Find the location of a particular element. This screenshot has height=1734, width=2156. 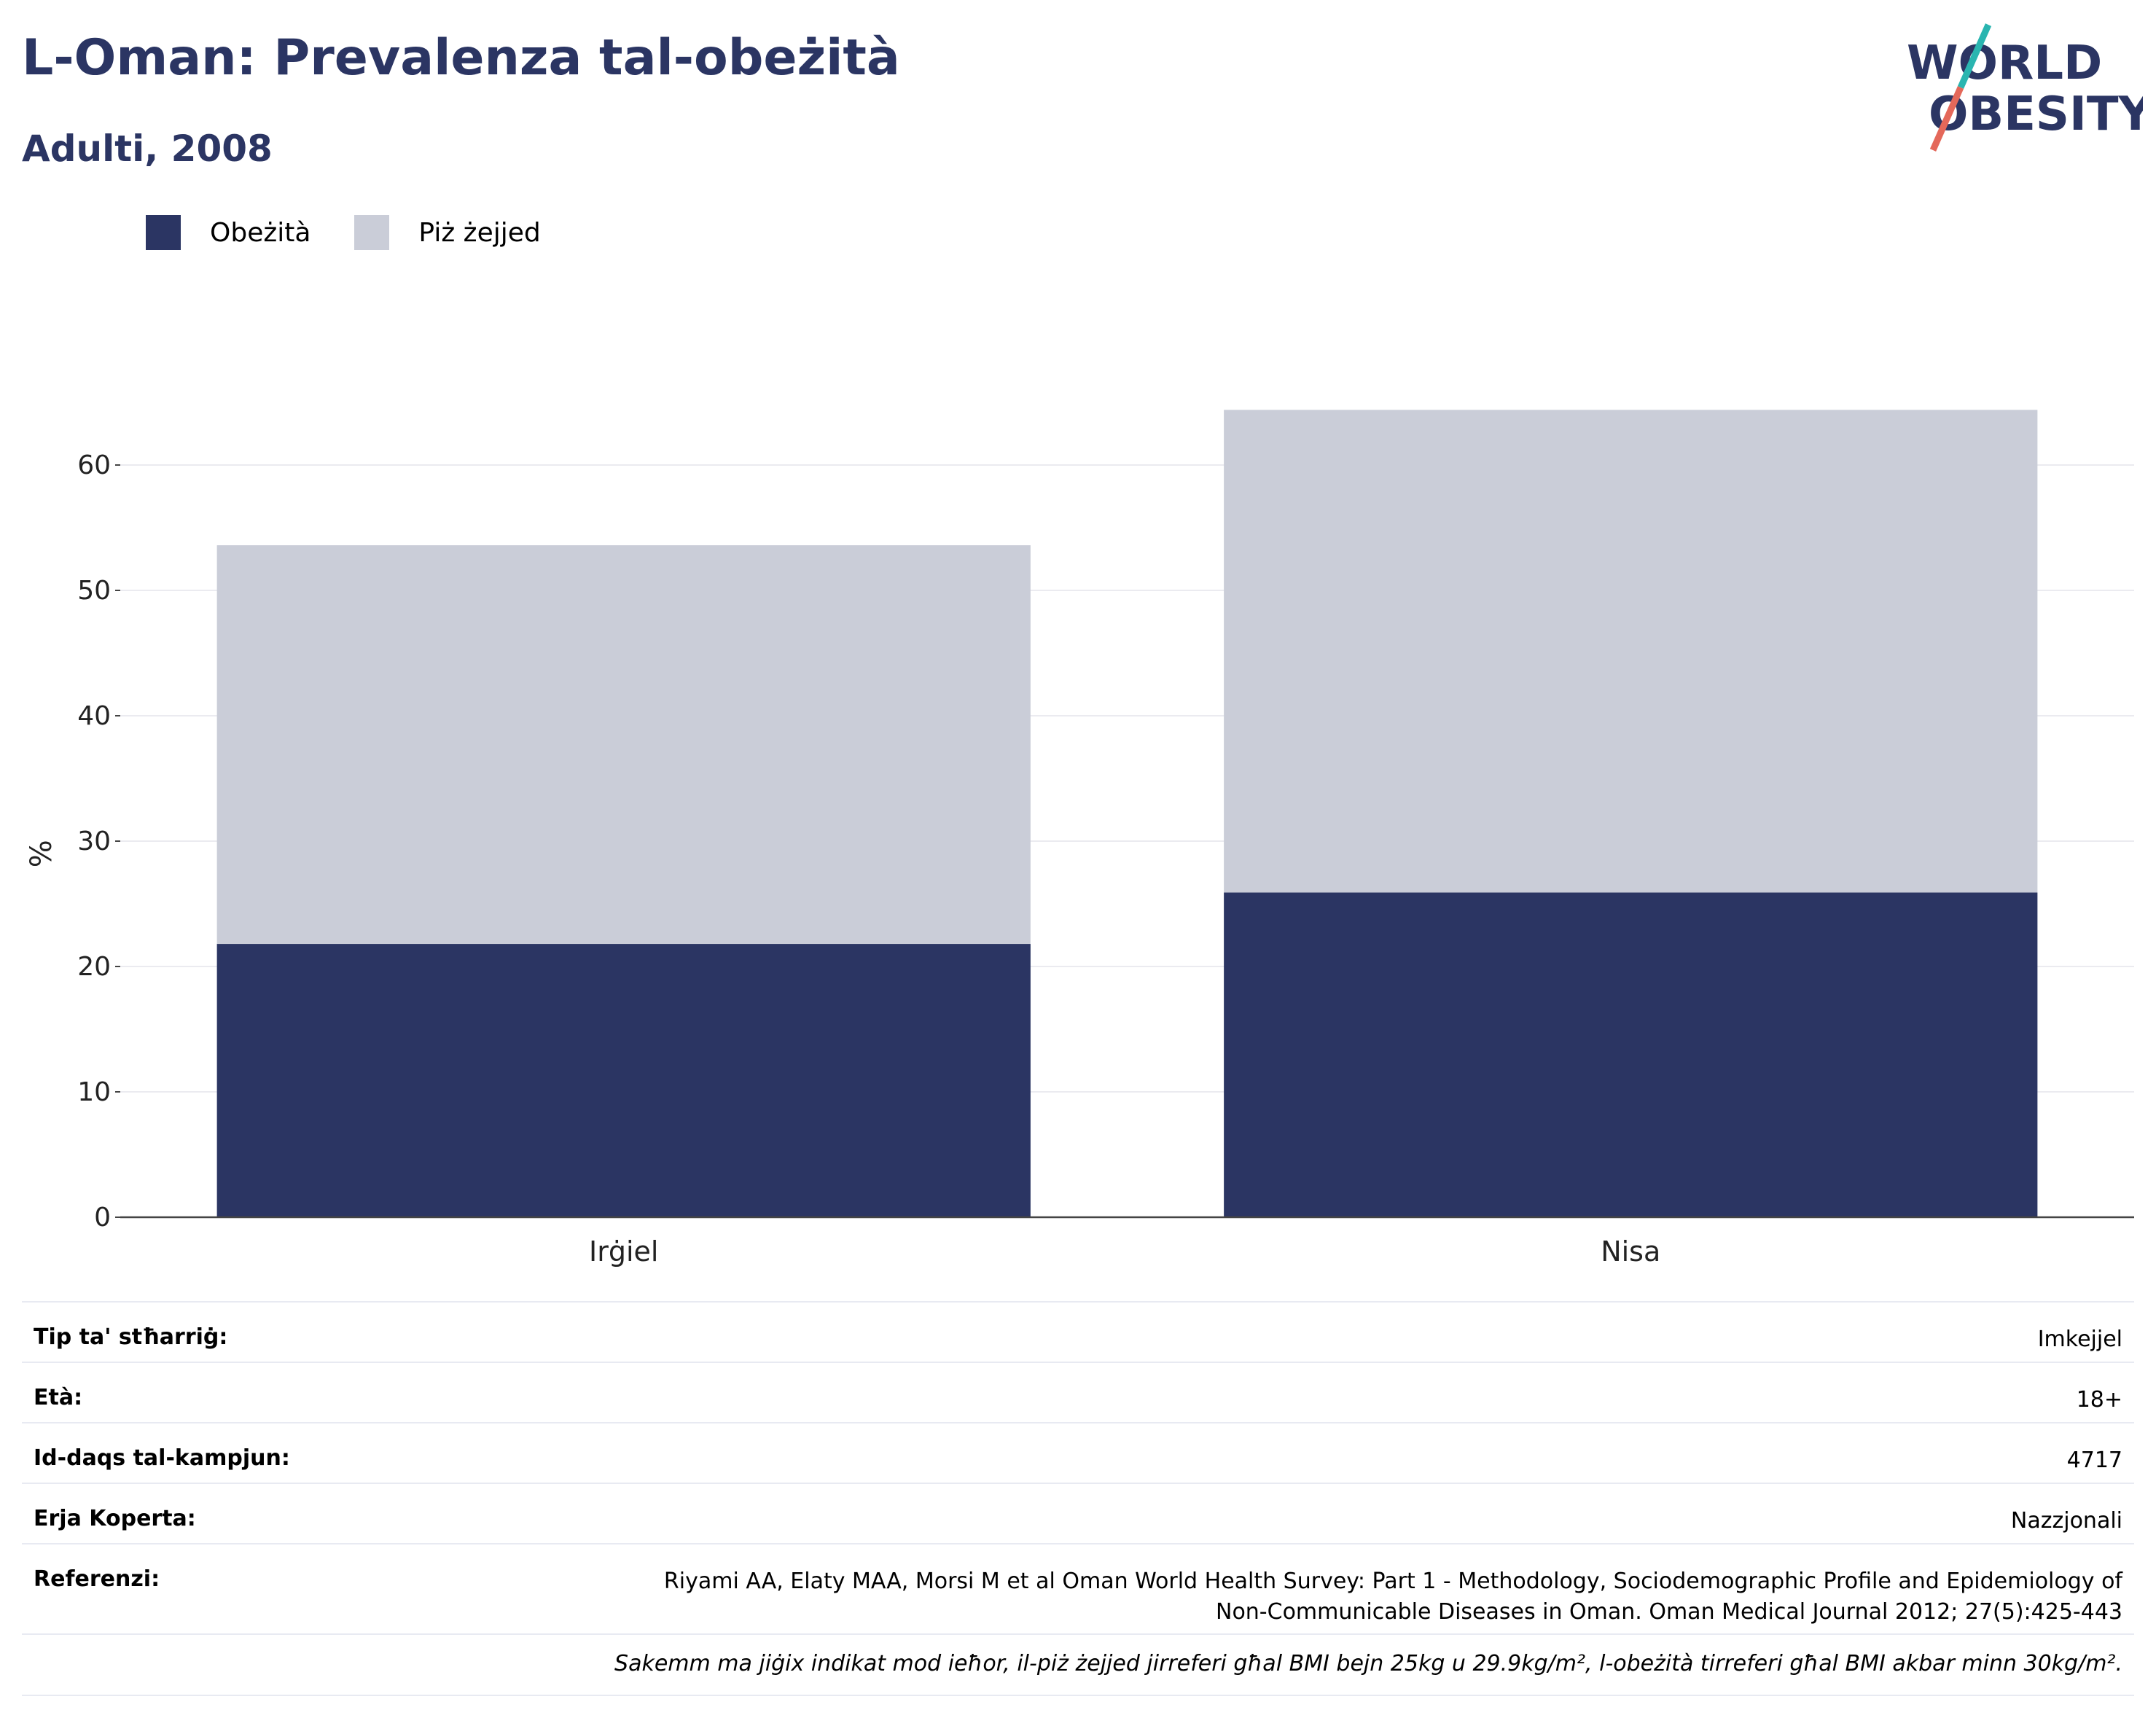

y-tick-label: 20 is located at coordinates (94, 967).